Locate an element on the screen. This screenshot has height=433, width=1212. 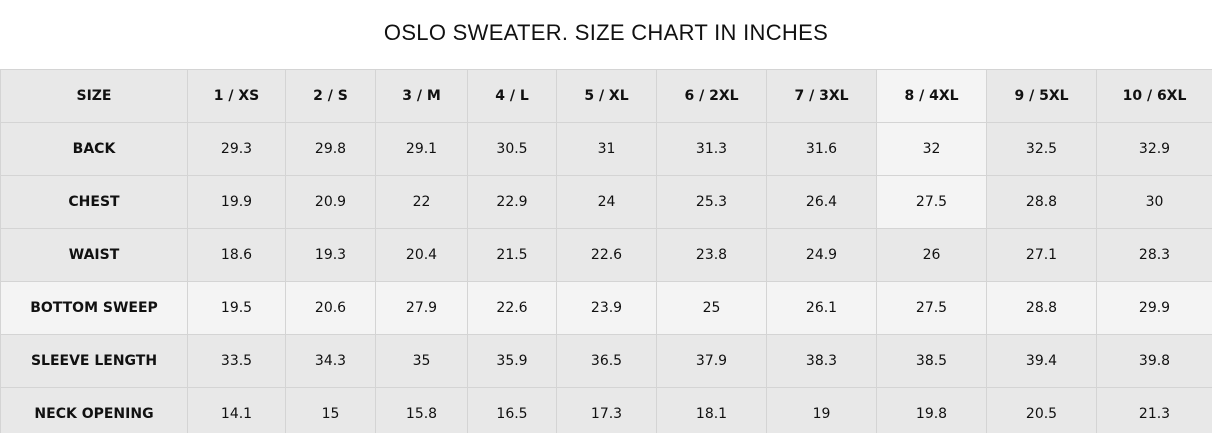
cell: 14.1 is located at coordinates (236, 410).